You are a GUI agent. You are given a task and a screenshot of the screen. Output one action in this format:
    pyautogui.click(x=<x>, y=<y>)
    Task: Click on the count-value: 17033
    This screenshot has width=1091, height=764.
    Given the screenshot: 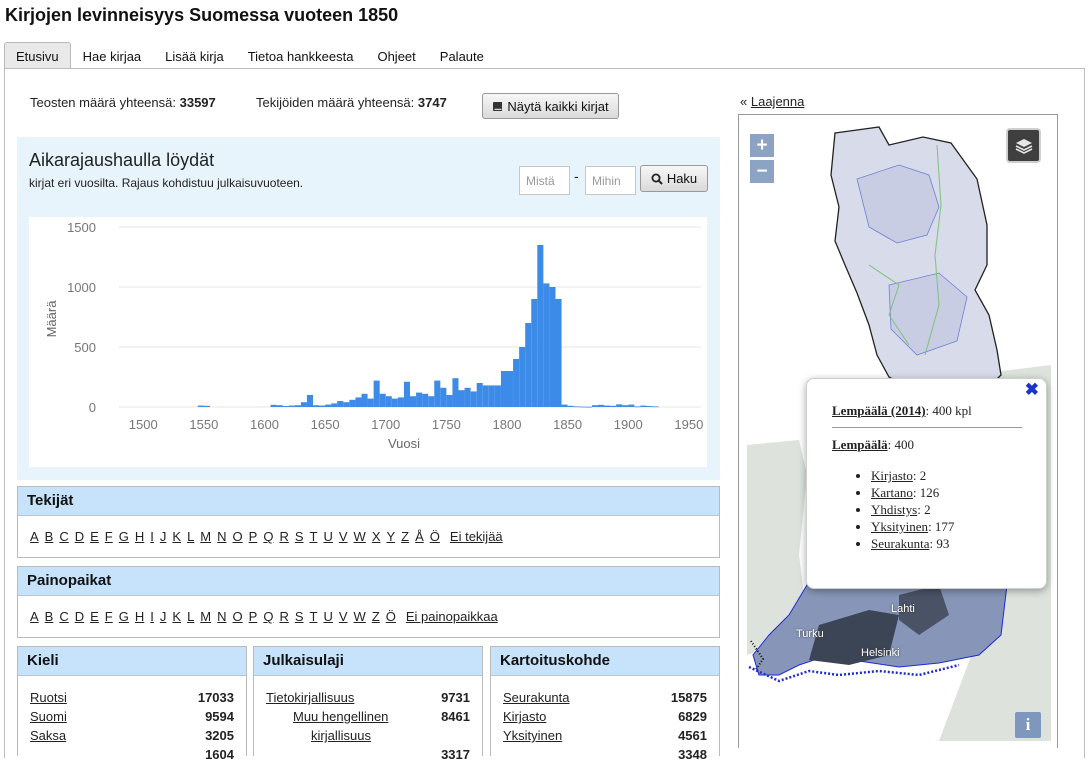 What is the action you would take?
    pyautogui.click(x=215, y=697)
    